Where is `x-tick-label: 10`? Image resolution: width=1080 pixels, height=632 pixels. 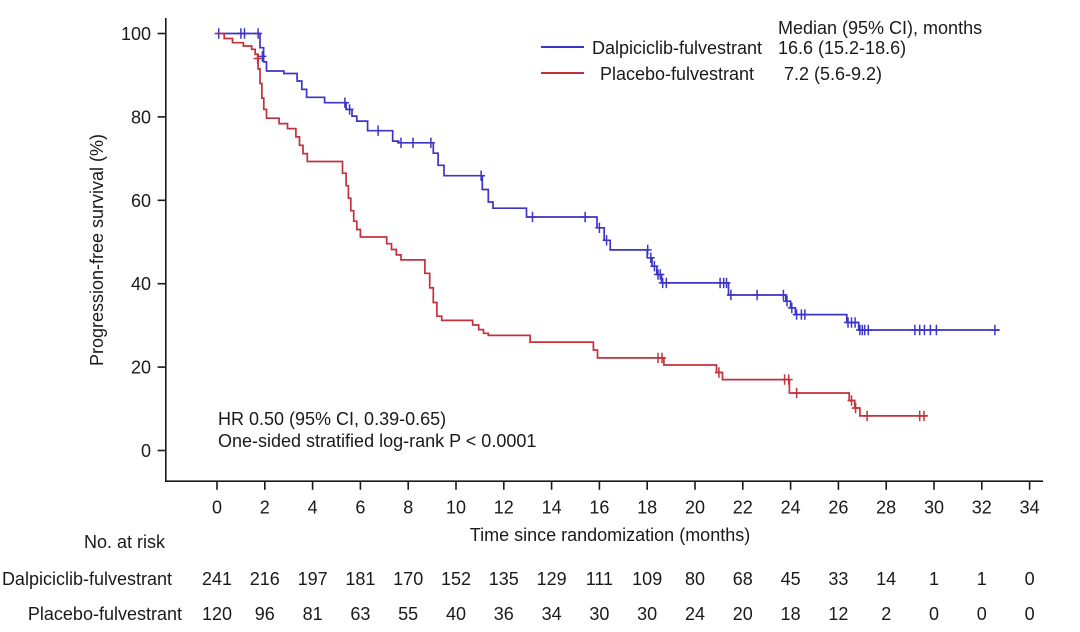
x-tick-label: 10 is located at coordinates (456, 508).